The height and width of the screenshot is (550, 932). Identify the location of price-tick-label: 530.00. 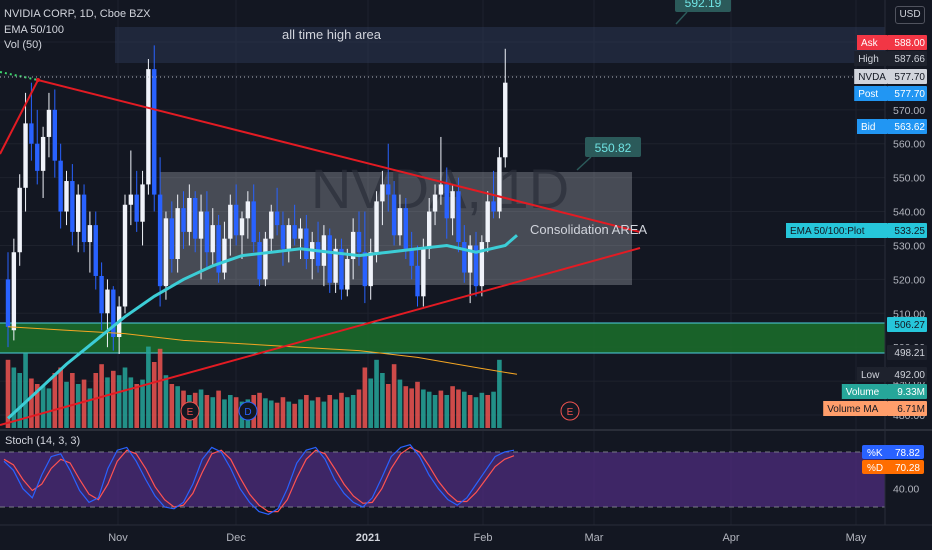
(909, 246).